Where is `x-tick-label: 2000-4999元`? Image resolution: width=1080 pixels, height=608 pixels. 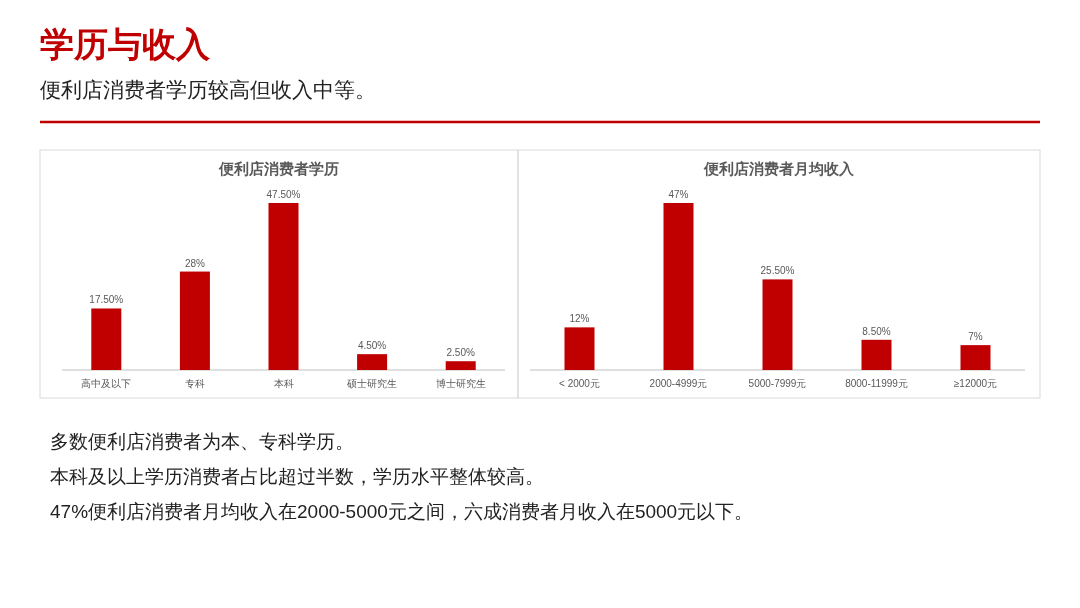 x-tick-label: 2000-4999元 is located at coordinates (678, 383).